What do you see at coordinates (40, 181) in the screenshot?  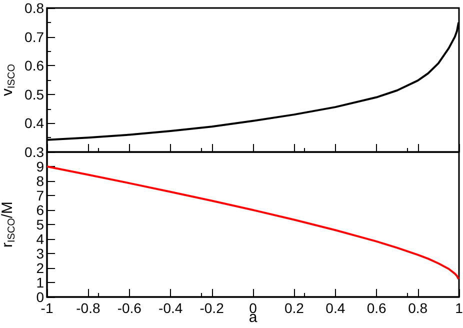 I see `y-tick-label: 8` at bounding box center [40, 181].